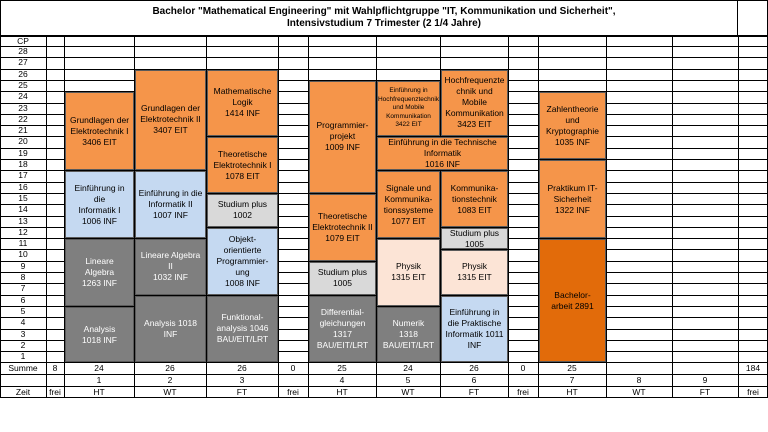  What do you see at coordinates (572, 125) in the screenshot?
I see `module-block: Zahlentheorie und Kryptographie 1035 INF` at bounding box center [572, 125].